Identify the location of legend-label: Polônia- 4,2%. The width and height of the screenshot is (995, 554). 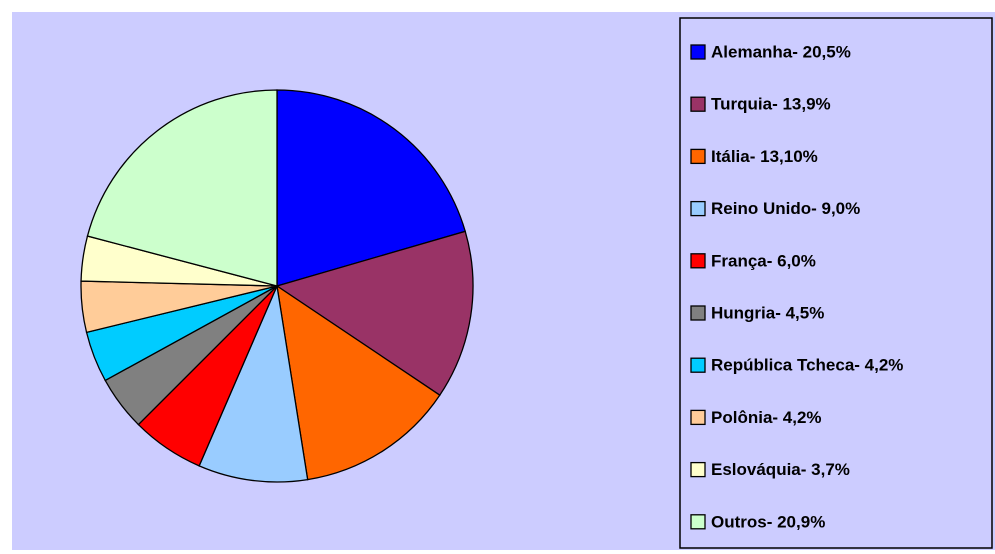
(766, 417).